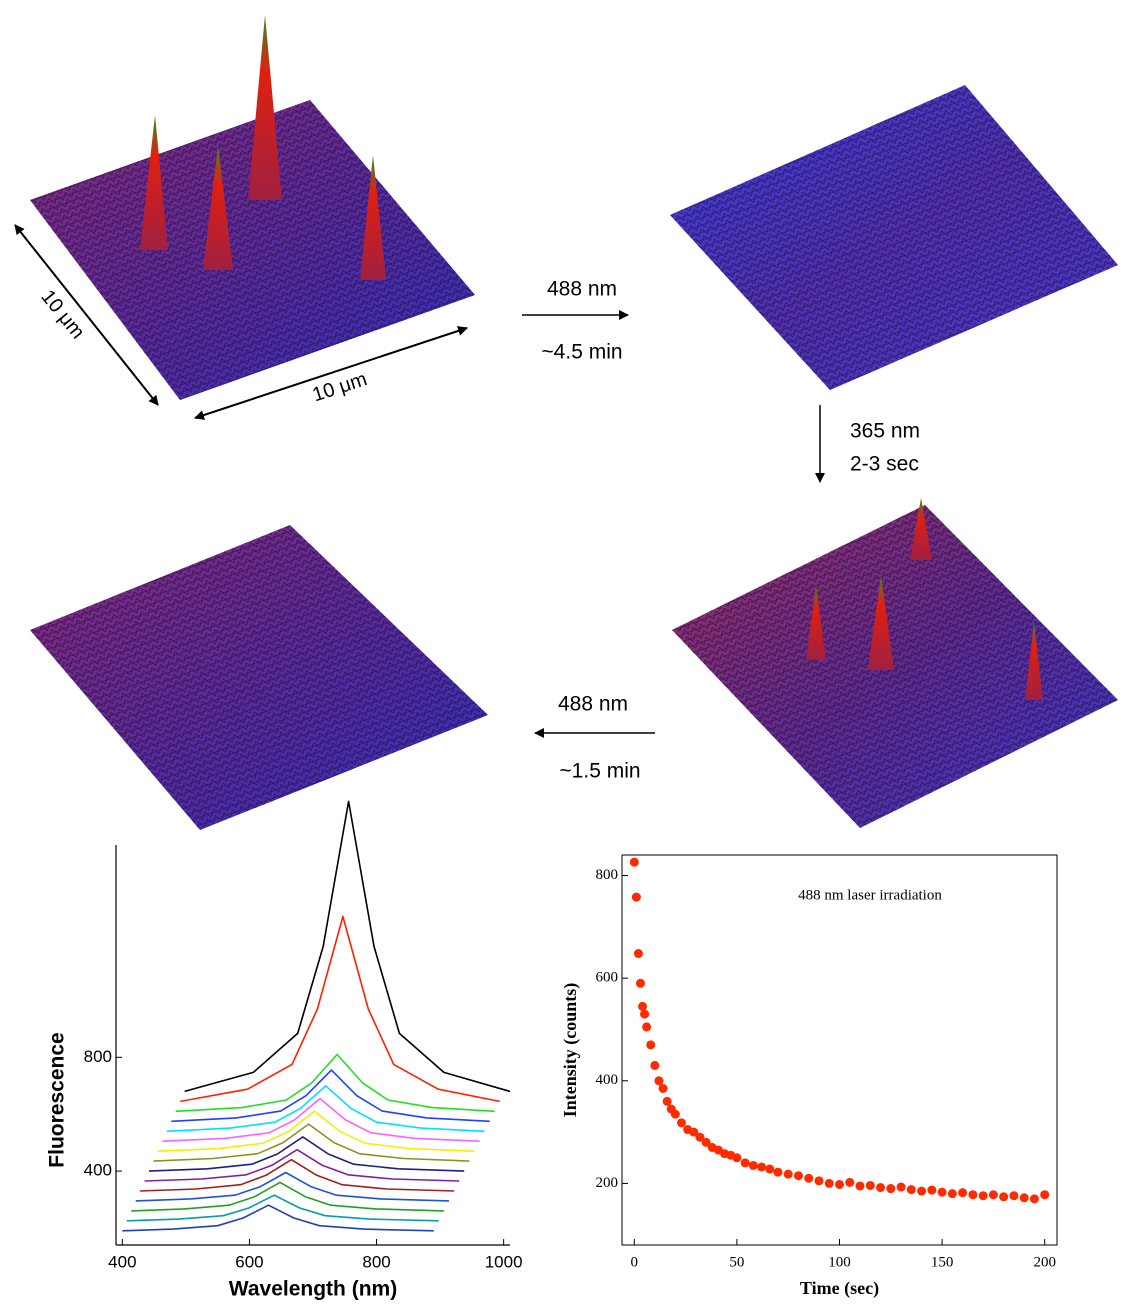  Describe the element at coordinates (607, 978) in the screenshot. I see `y-tick-label: 600` at that location.